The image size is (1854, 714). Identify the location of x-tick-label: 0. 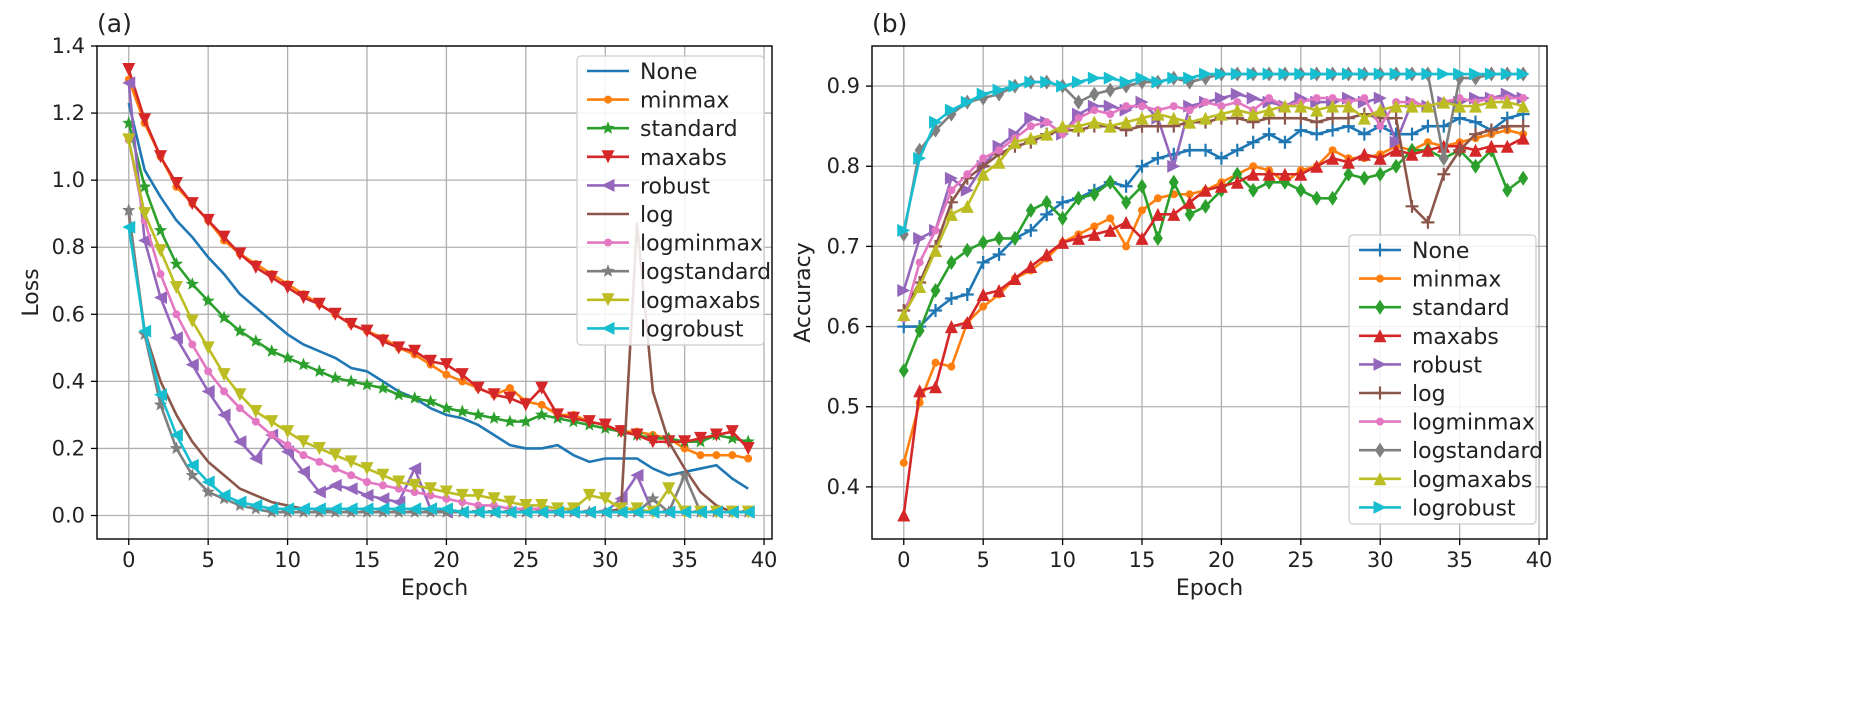
(903, 560).